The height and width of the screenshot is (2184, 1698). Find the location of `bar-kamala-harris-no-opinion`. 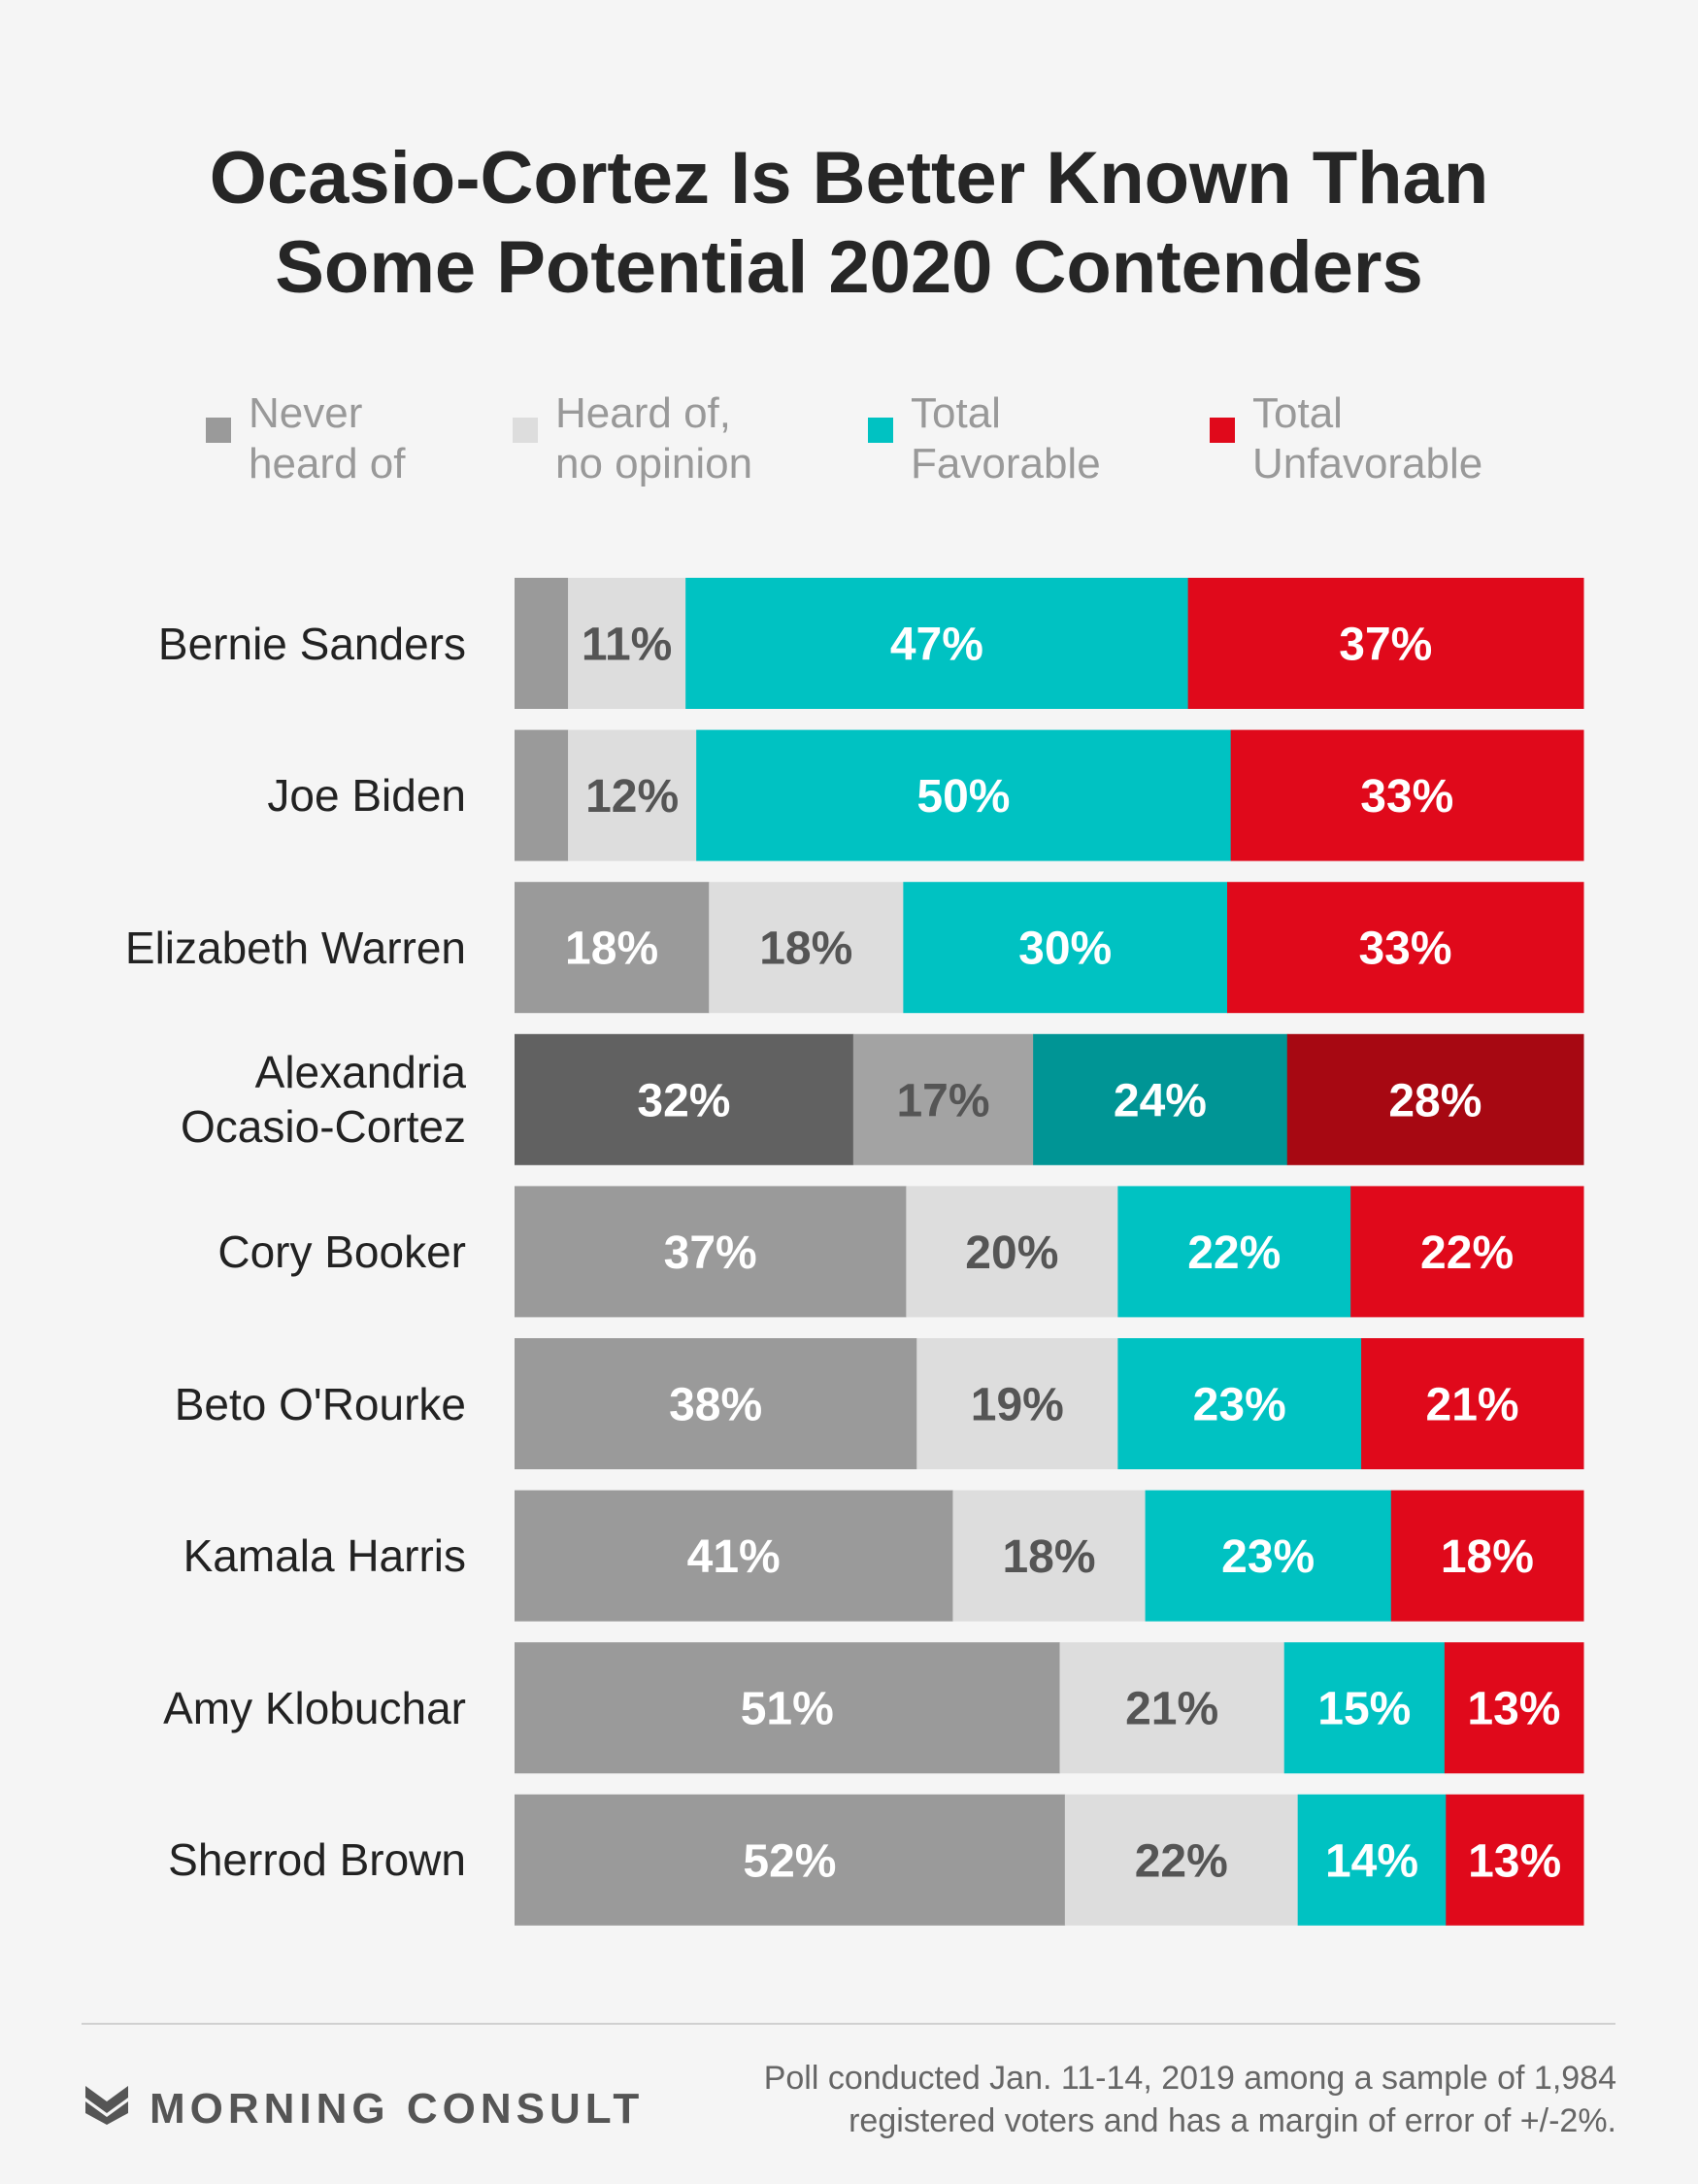

bar-kamala-harris-no-opinion is located at coordinates (1050, 1556).